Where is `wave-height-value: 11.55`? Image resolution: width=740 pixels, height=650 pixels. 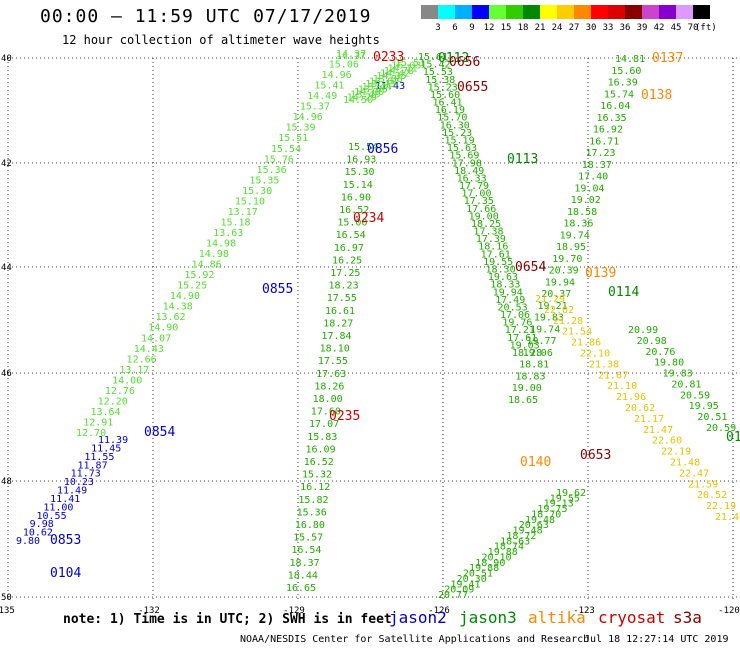
wave-height-value: 11.55 is located at coordinates (99, 457).